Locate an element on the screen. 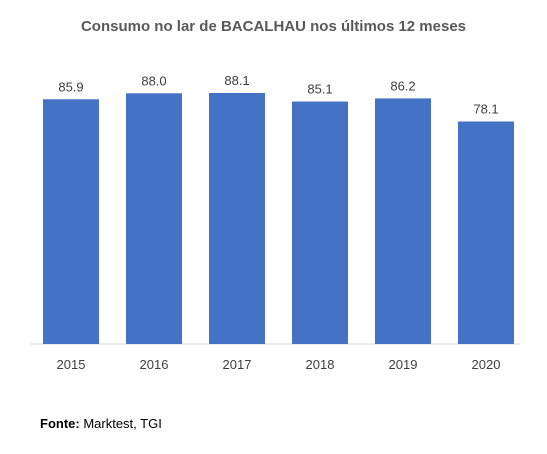 The height and width of the screenshot is (454, 547). source-note: Fonte: Marktest, TGI is located at coordinates (101, 423).